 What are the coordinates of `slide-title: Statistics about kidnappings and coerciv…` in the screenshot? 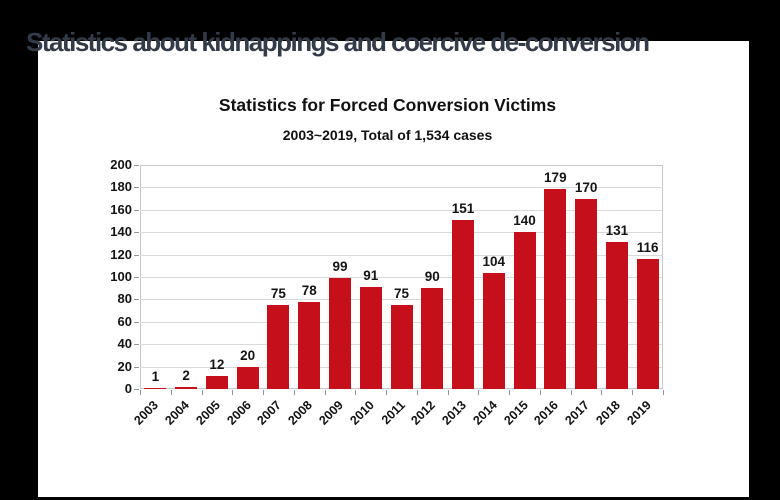 It's located at (338, 42).